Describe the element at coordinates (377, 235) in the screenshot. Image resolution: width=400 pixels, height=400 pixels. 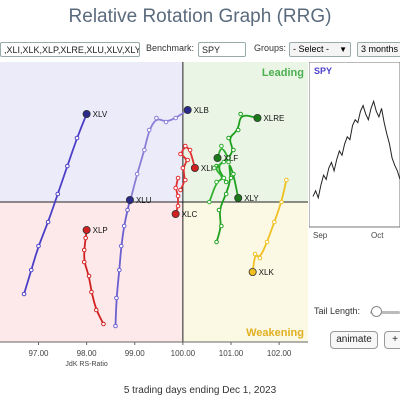
I see `price-x-tick-label: Oct` at that location.